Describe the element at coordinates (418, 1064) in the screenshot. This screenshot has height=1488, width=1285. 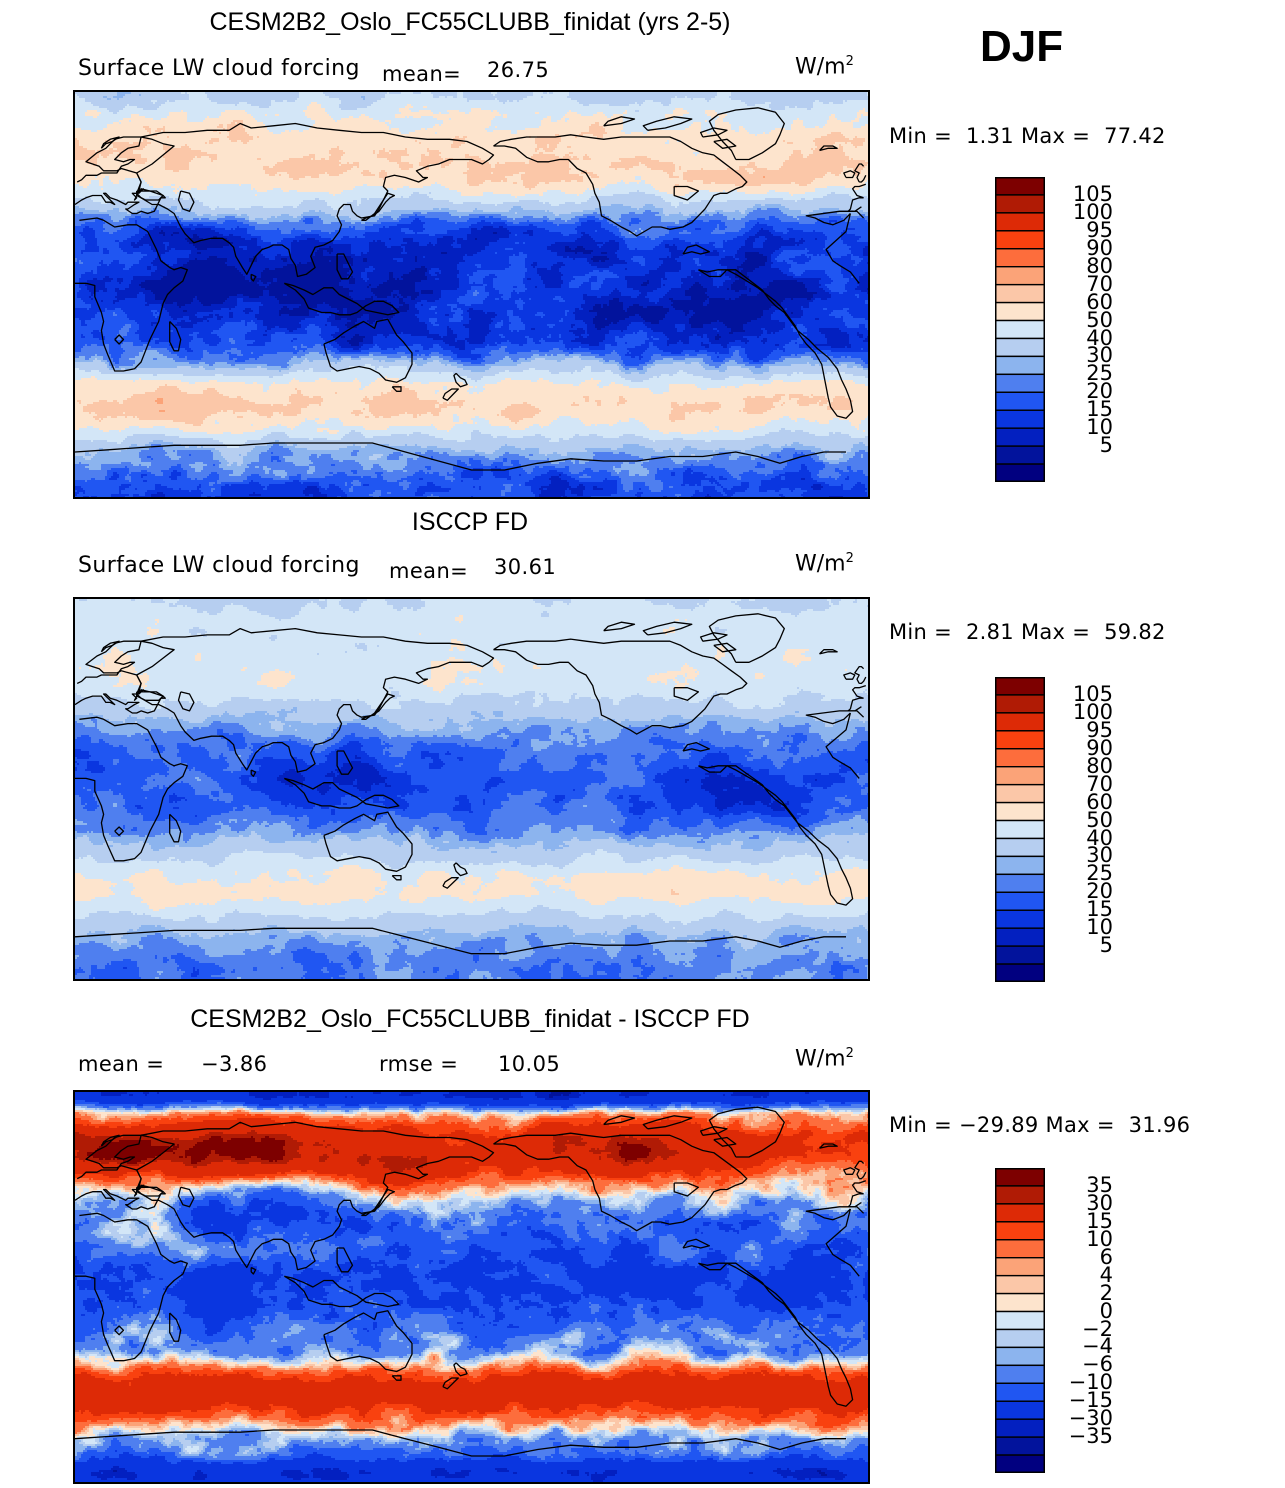
I see `panel-difference-rmse-label: rmse =` at that location.